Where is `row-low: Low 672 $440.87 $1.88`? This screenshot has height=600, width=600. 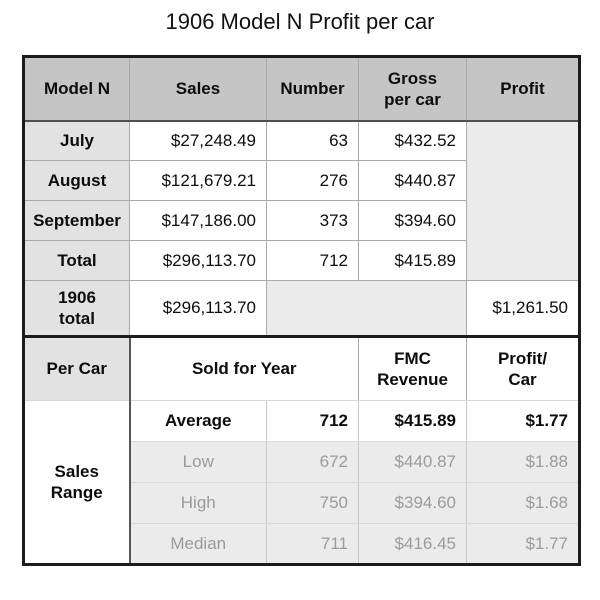 row-low: Low 672 $440.87 $1.88 is located at coordinates (302, 462).